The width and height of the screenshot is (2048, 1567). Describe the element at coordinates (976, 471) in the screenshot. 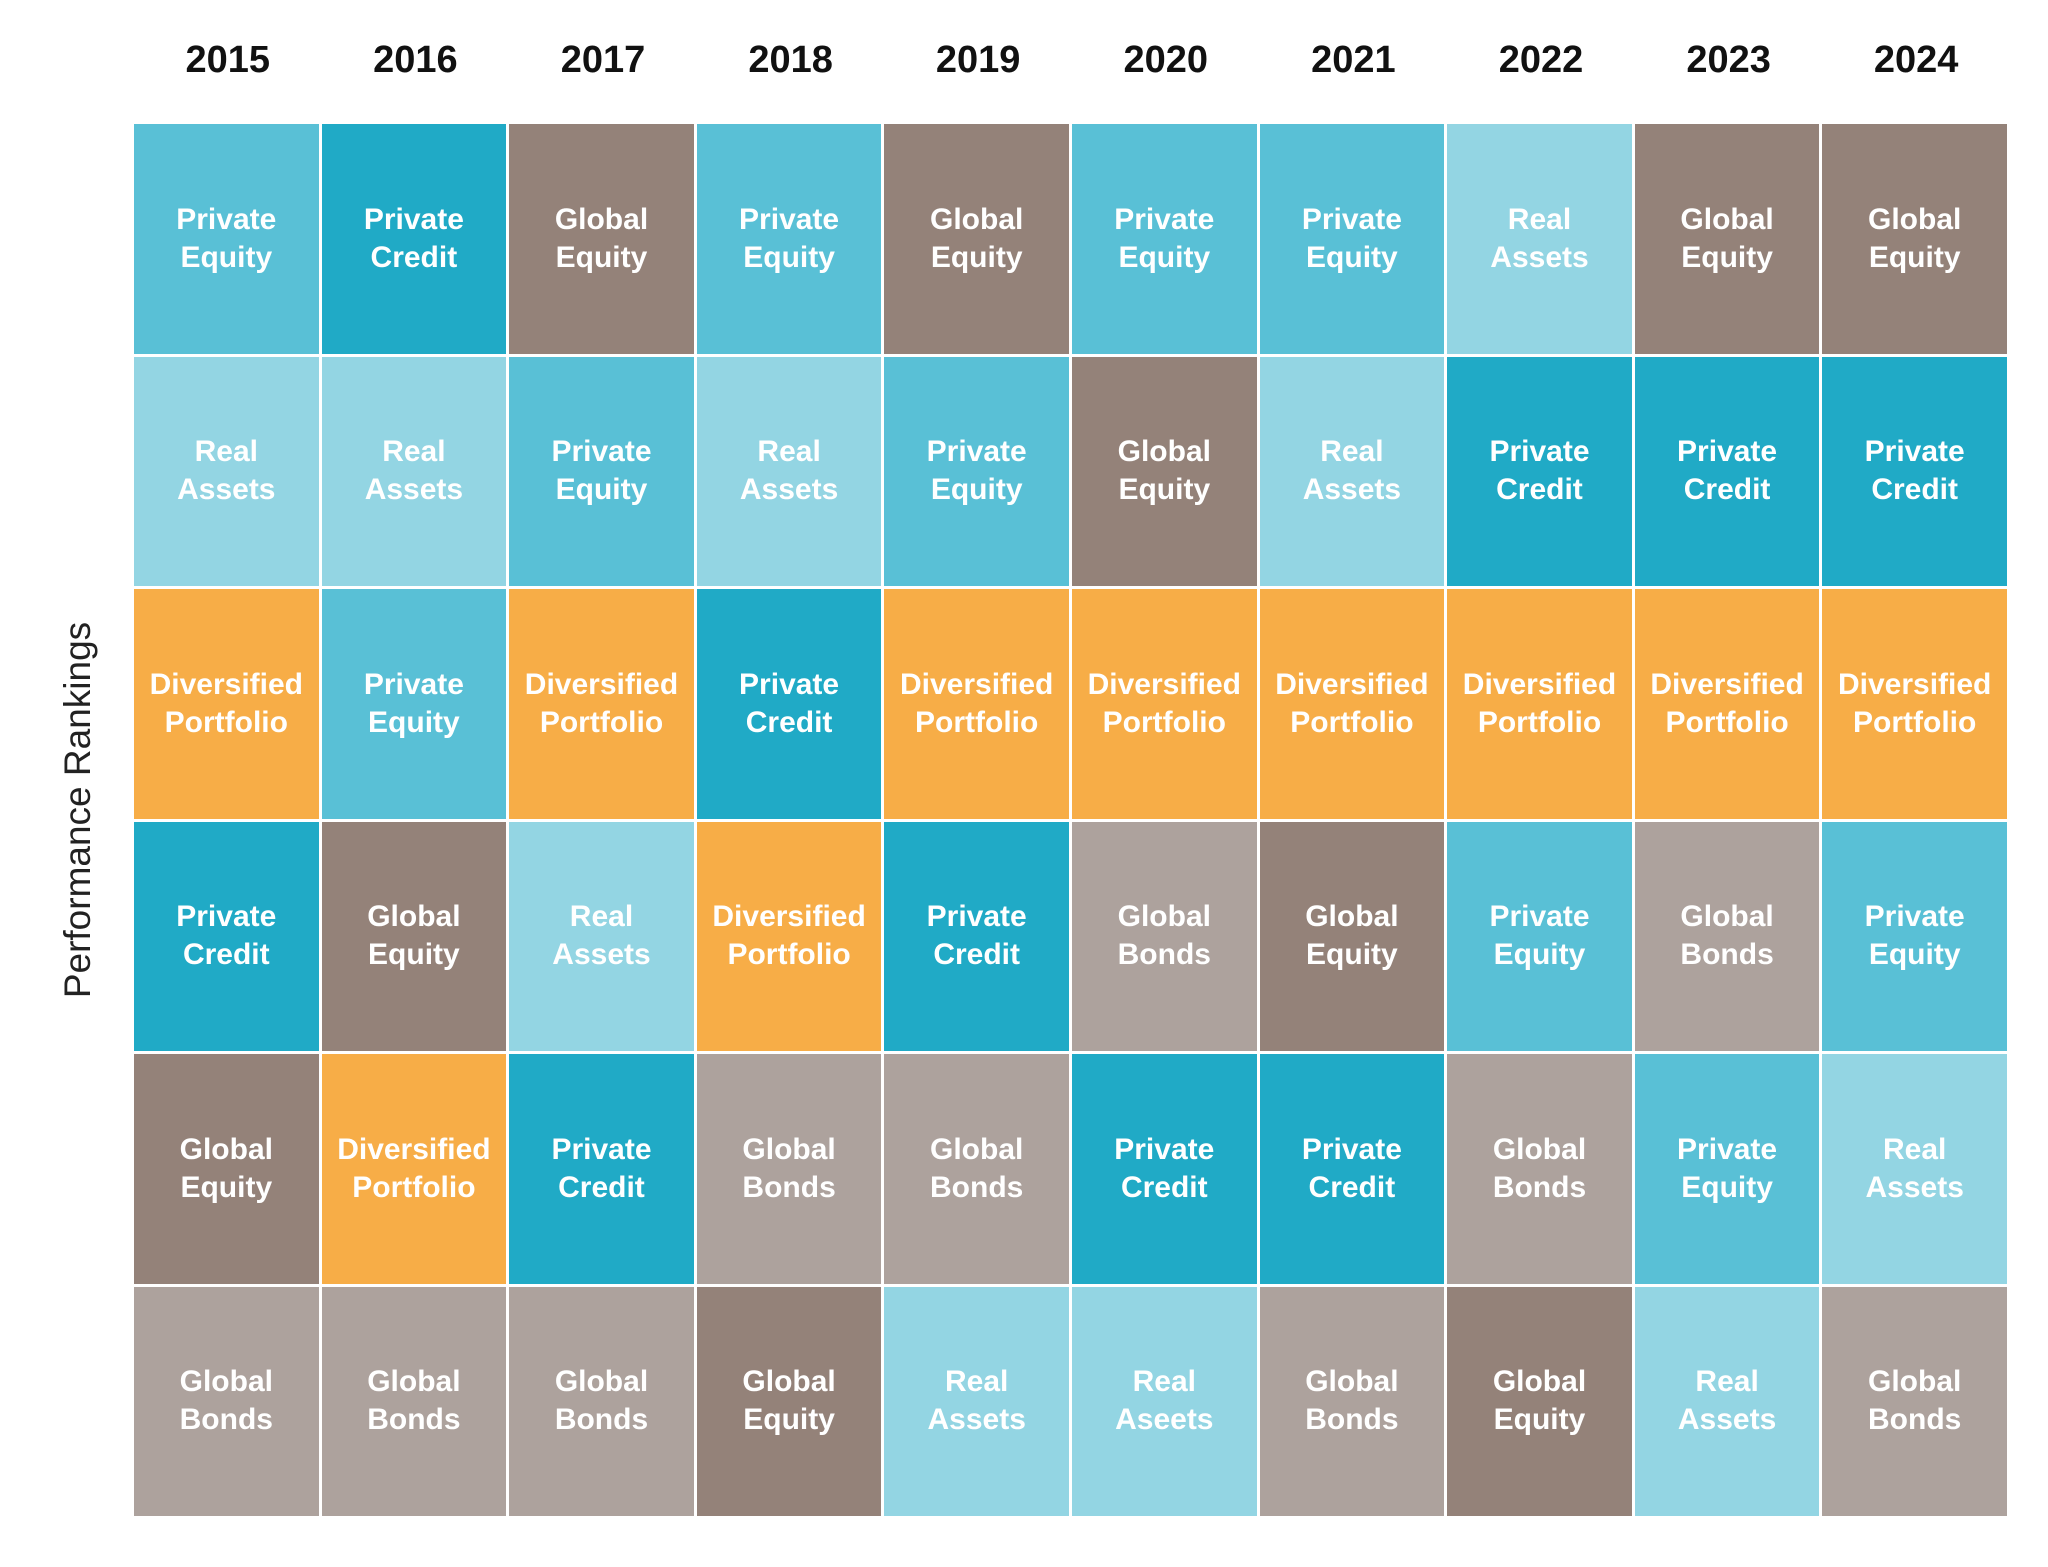

I see `ranking-cell-2019-rank-2: Private Equity` at that location.